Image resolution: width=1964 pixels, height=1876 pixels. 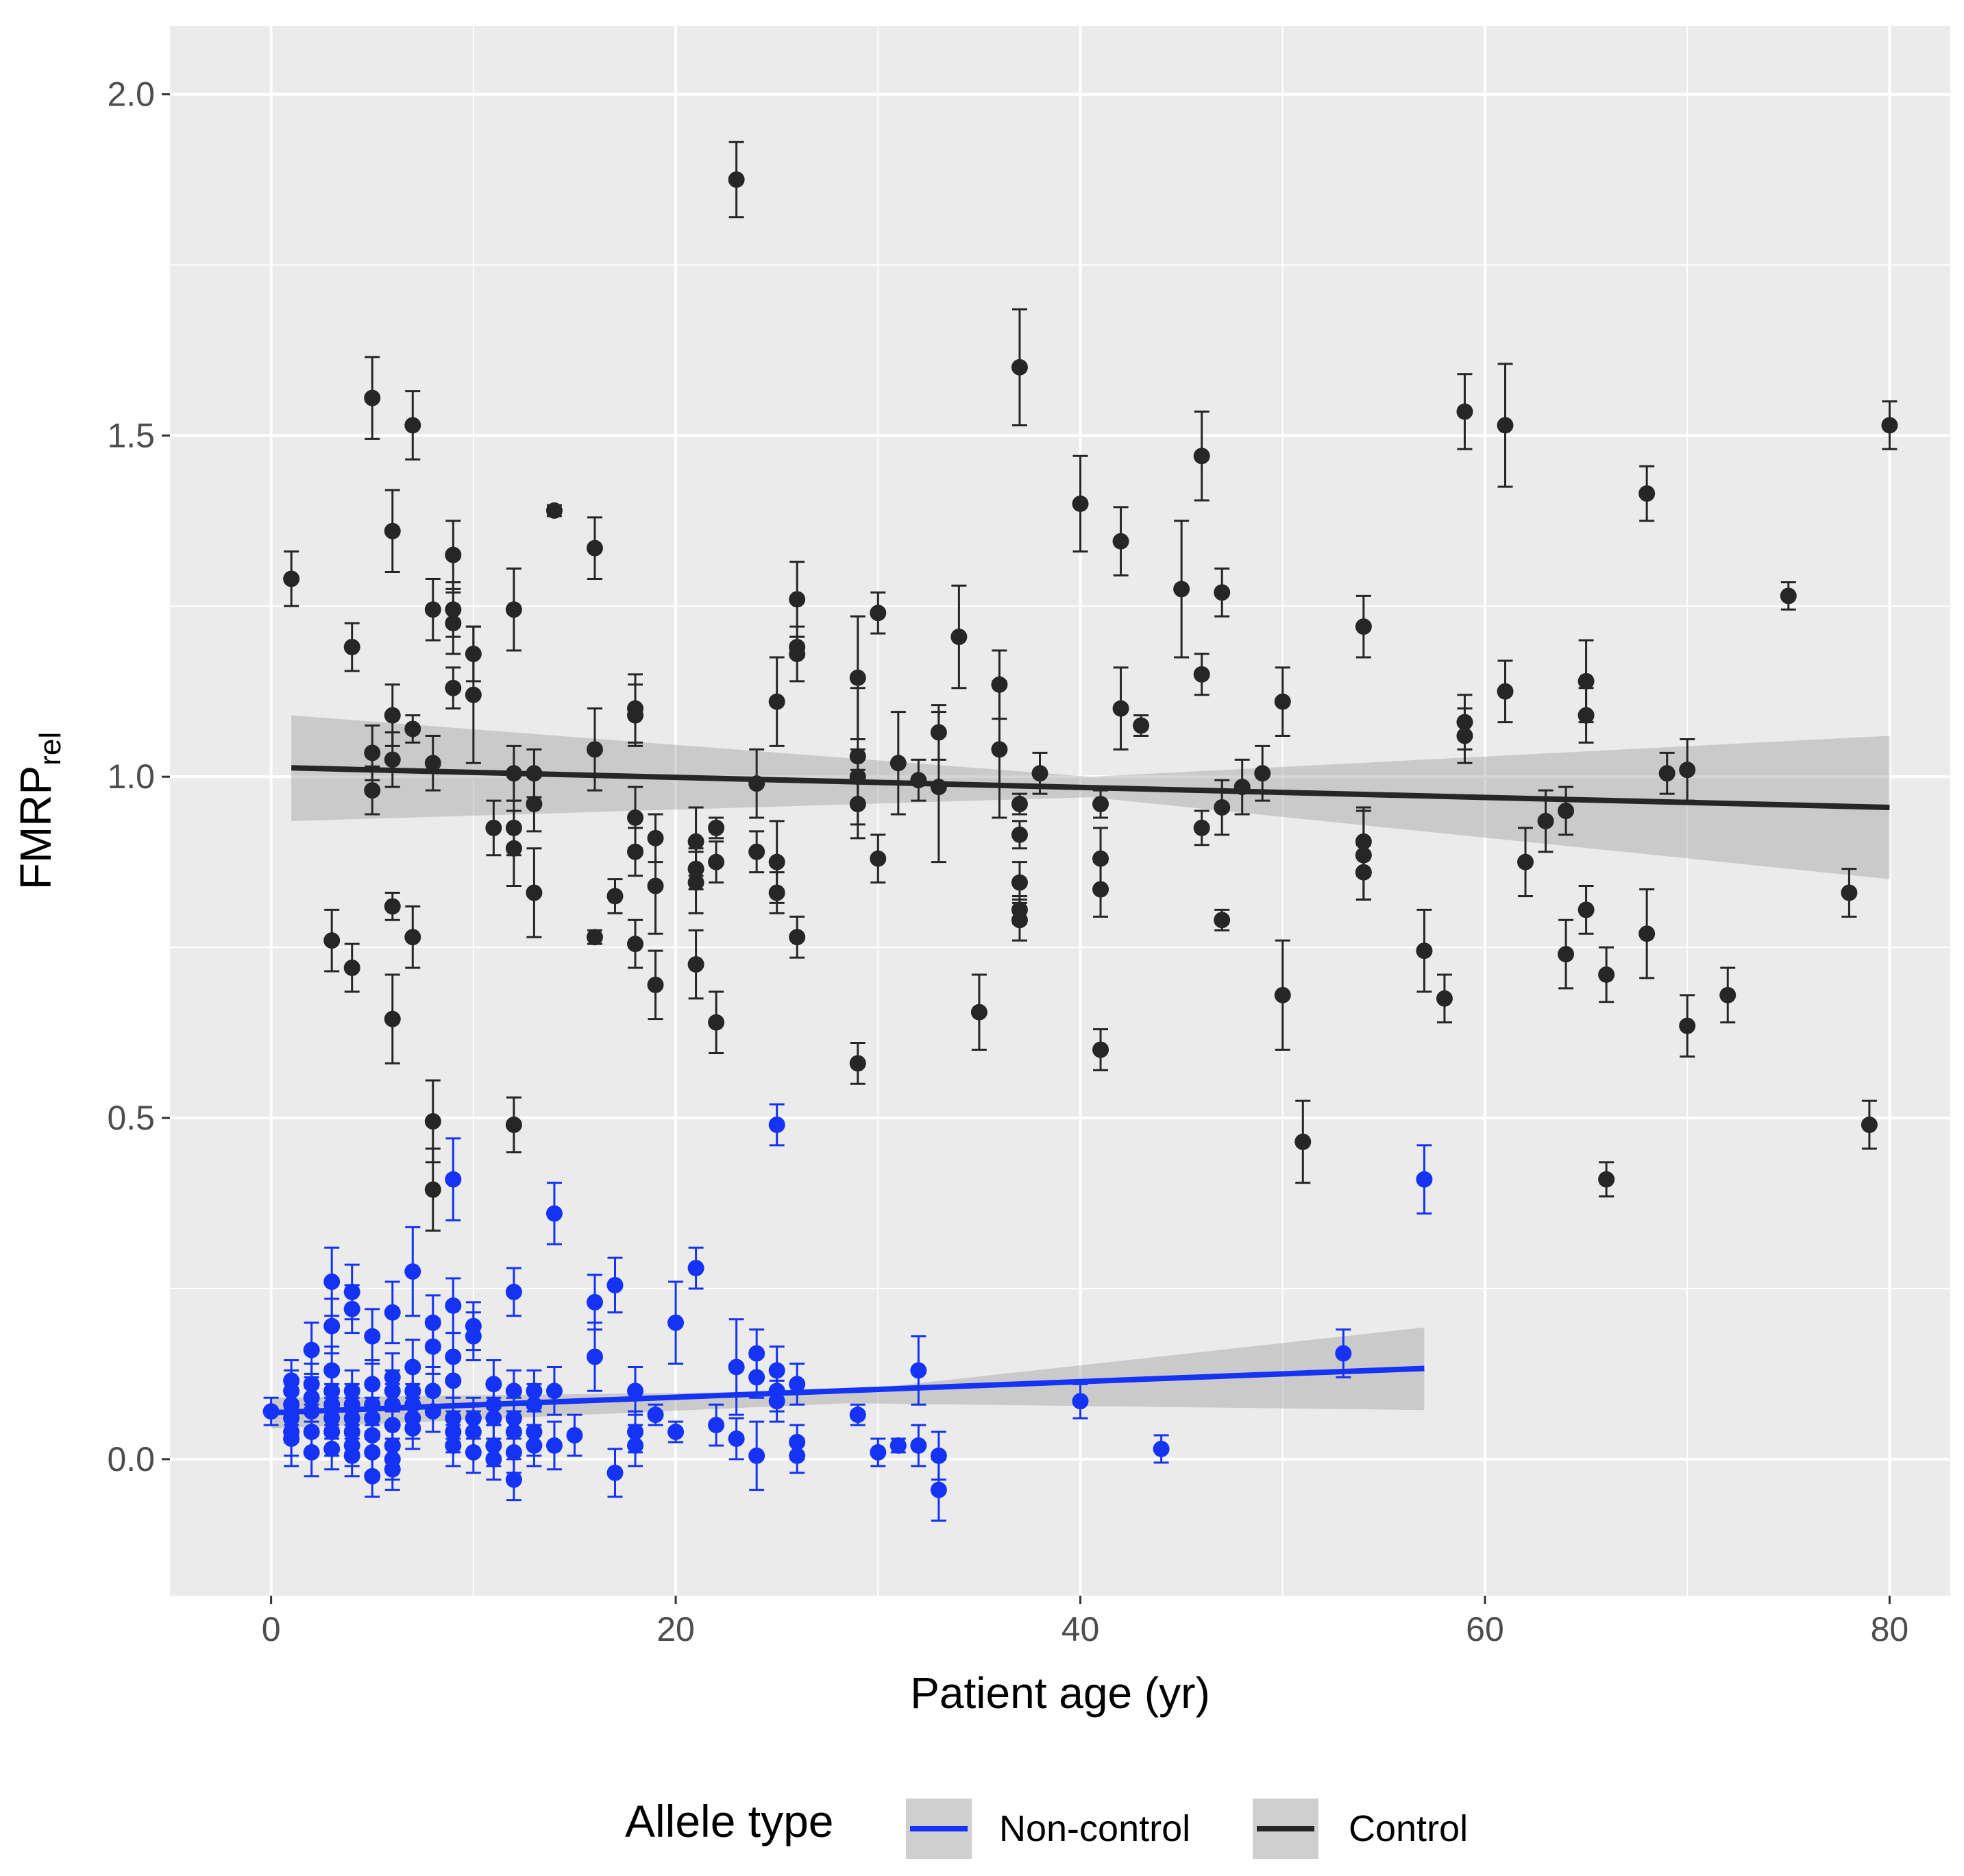 I want to click on legend-label-control: Control, so click(x=1408, y=1828).